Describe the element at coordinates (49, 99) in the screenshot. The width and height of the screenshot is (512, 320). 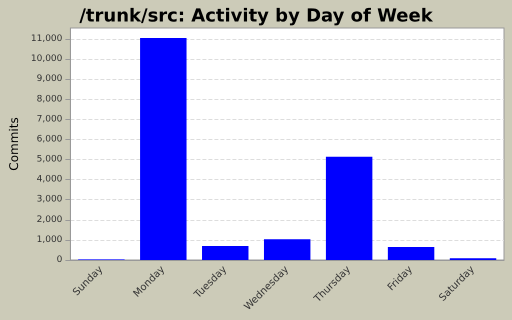
I see `y-tick-label: 8,000` at that location.